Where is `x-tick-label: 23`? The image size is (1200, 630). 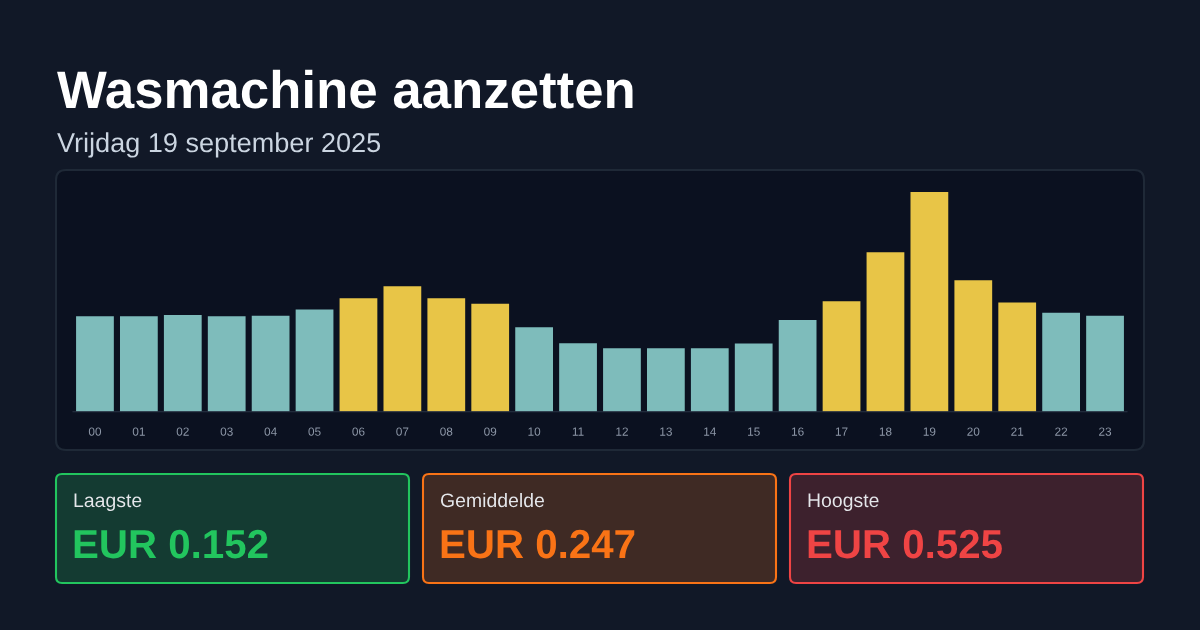 x-tick-label: 23 is located at coordinates (1105, 431).